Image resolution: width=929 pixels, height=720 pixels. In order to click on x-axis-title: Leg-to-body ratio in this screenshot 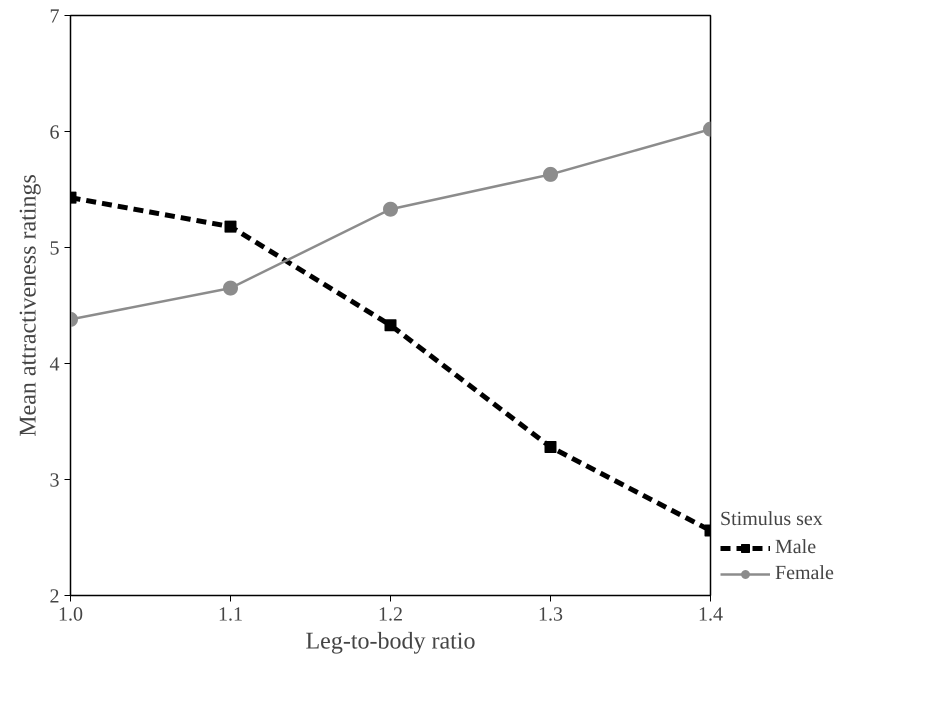, I will do `click(391, 641)`.